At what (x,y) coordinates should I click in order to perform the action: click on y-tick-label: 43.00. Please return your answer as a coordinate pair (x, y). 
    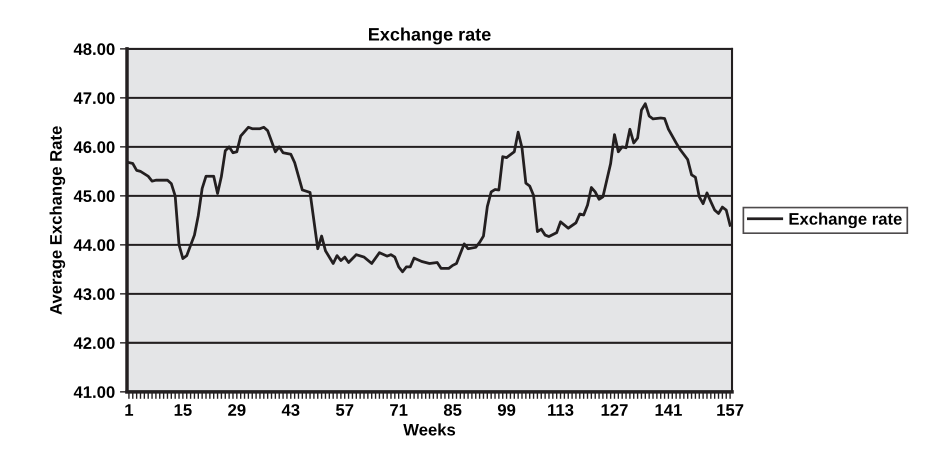
    Looking at the image, I should click on (94, 294).